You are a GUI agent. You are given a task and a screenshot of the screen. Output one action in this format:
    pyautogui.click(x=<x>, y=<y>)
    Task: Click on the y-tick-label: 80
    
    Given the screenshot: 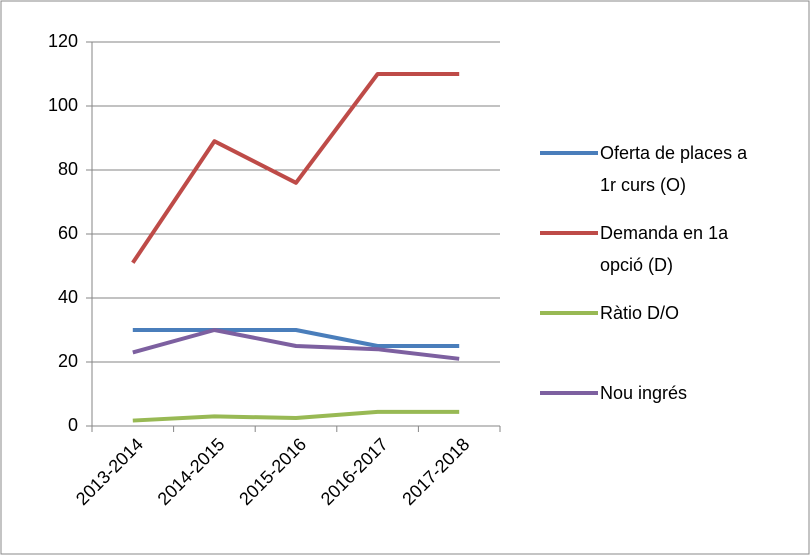 What is the action you would take?
    pyautogui.click(x=68, y=169)
    